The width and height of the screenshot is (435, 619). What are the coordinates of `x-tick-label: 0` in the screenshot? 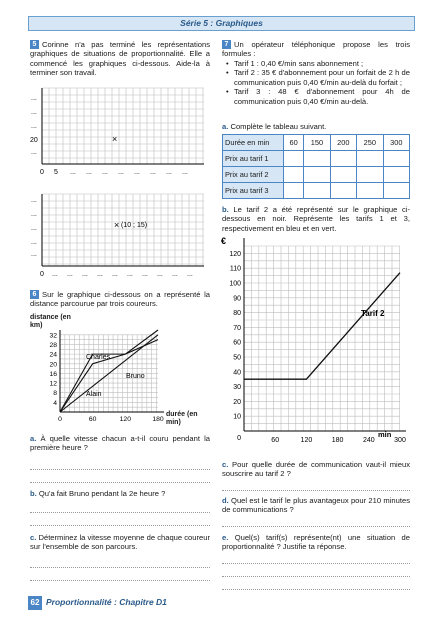 It's located at (60, 419).